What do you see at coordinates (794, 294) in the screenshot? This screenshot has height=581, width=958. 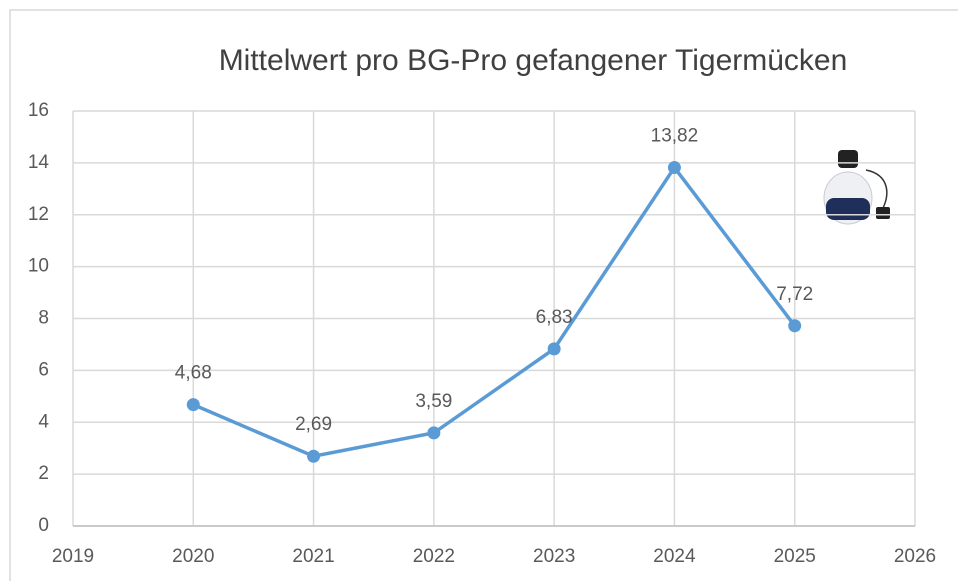 I see `data-label: 7,72` at bounding box center [794, 294].